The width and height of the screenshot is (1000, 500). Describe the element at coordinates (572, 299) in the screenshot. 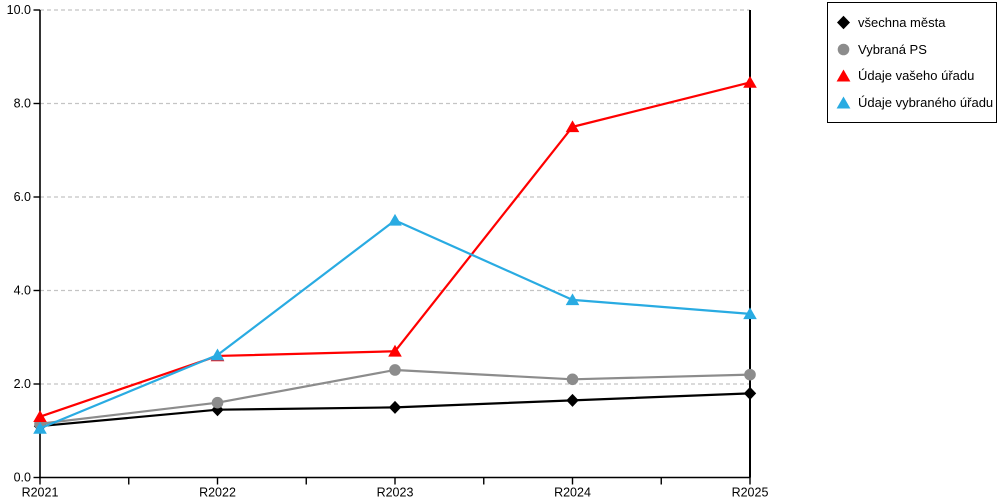

I see `series-3-point-3-marker-triangle` at that location.